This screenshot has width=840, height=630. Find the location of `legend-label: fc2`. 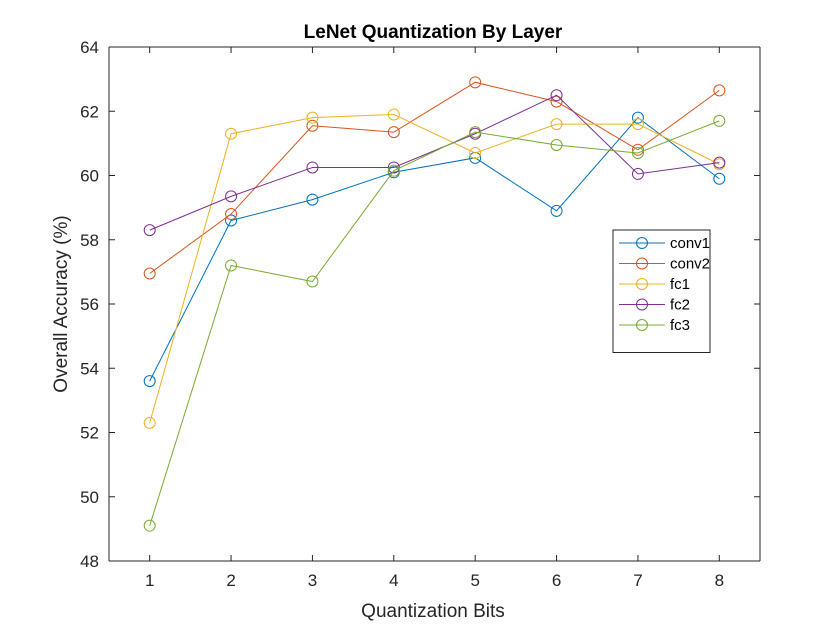

legend-label: fc2 is located at coordinates (680, 305).